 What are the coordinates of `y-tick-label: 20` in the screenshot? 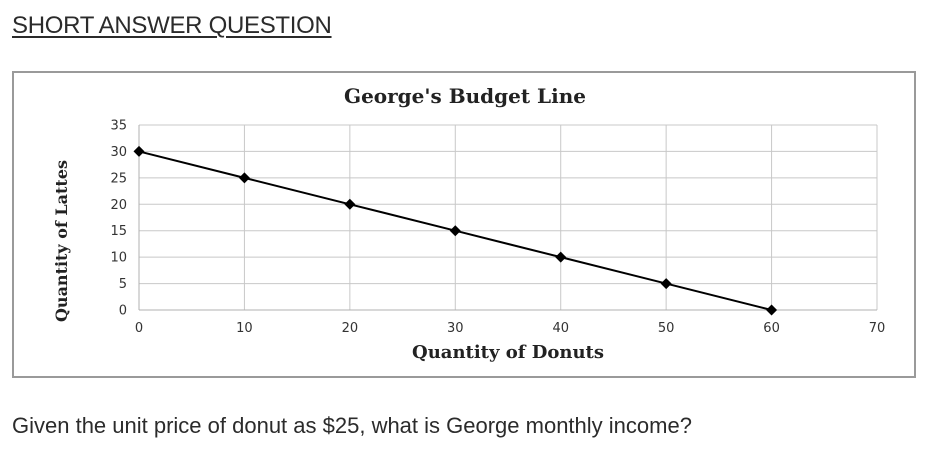 It's located at (118, 205).